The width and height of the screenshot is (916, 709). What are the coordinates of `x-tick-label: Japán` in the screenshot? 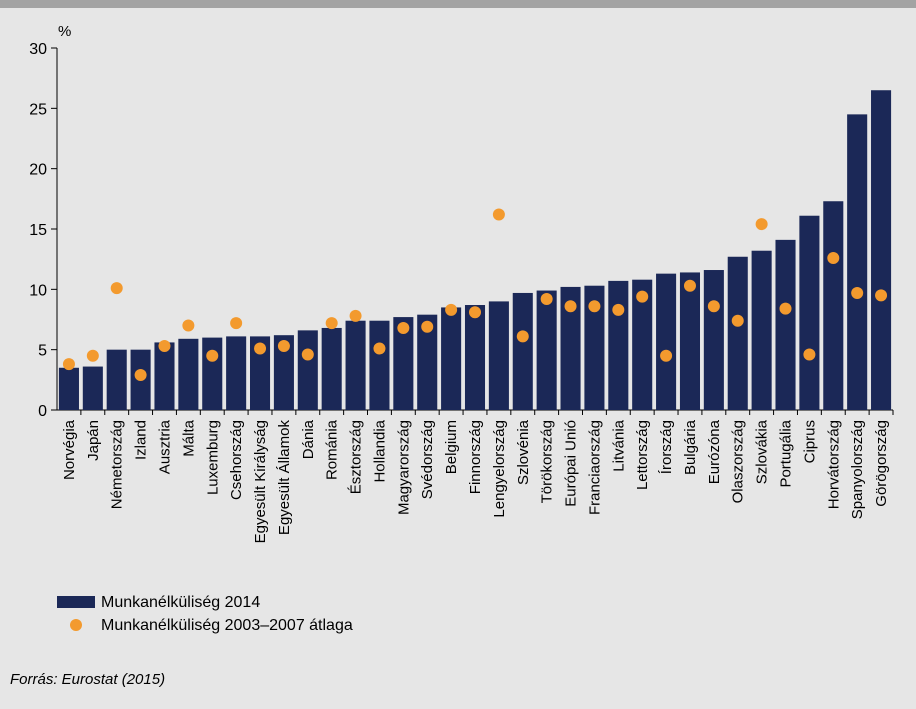 It's located at (93, 440).